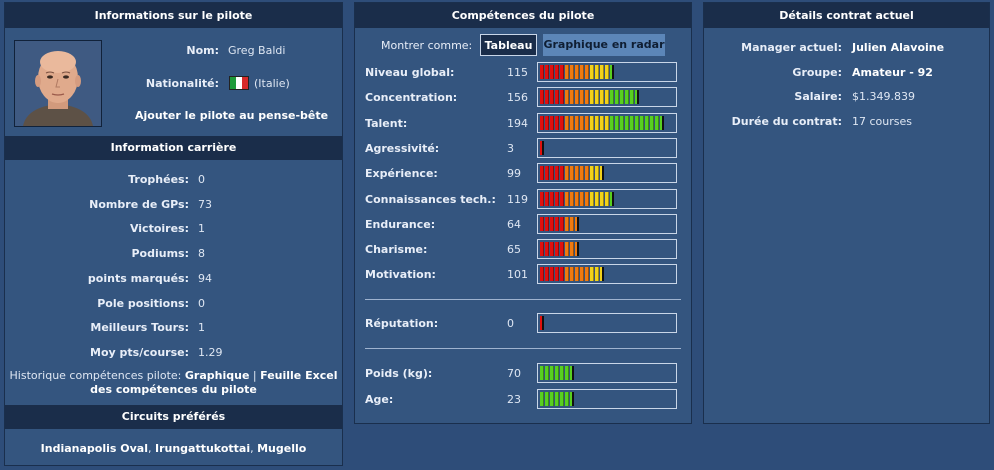  Describe the element at coordinates (898, 47) in the screenshot. I see `contract-value: Julien Alavoine` at that location.